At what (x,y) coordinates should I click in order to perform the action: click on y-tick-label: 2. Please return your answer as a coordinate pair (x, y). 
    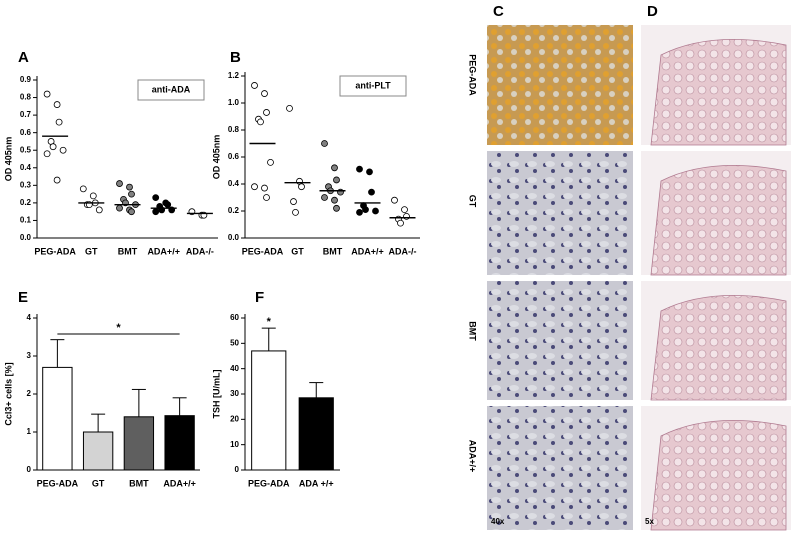
    Looking at the image, I should click on (29, 393).